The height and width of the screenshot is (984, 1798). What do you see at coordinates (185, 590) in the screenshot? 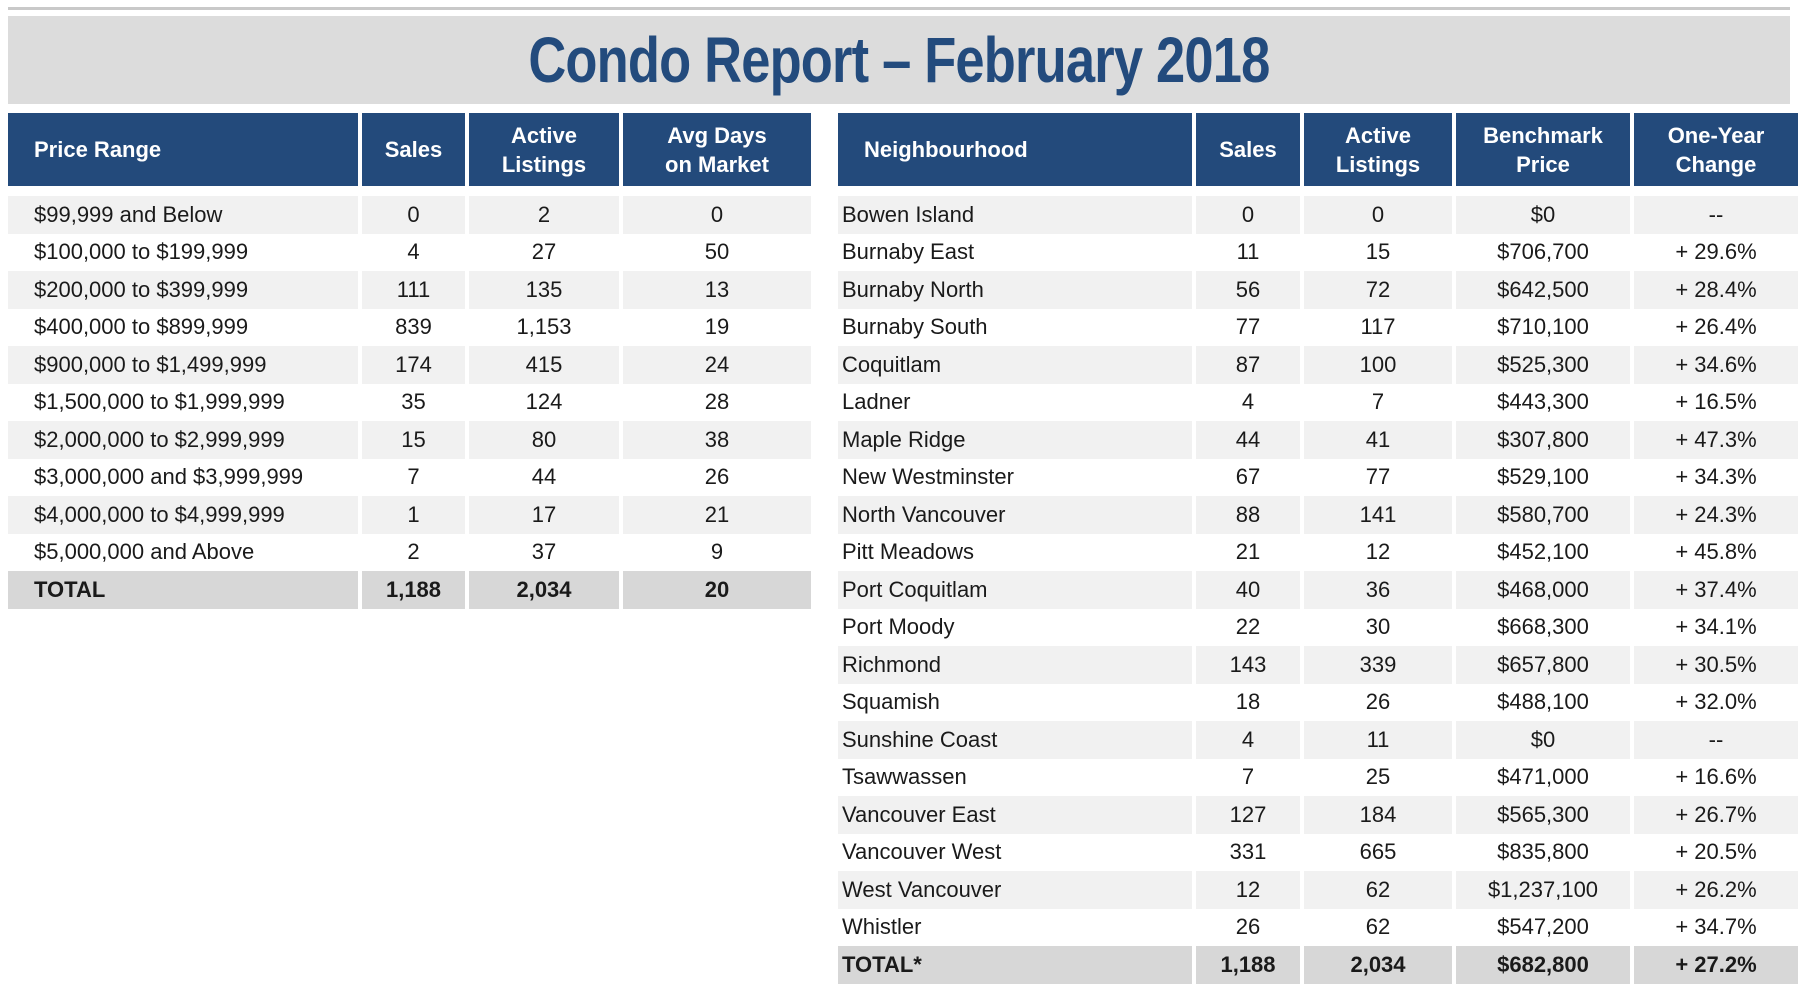
I see `total-price-range-cell: TOTAL` at bounding box center [185, 590].